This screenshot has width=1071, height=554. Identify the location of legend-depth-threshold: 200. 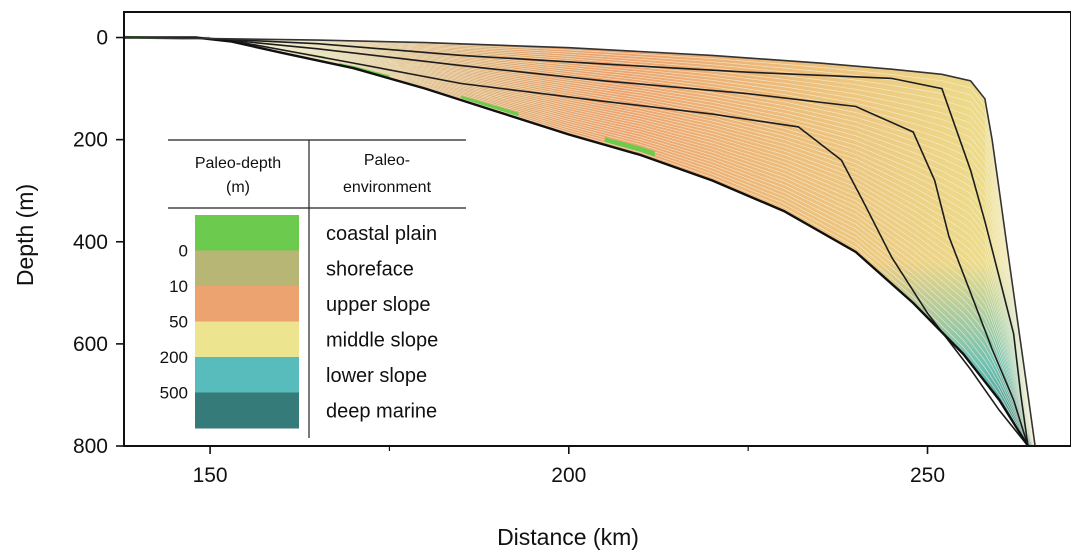
(174, 357).